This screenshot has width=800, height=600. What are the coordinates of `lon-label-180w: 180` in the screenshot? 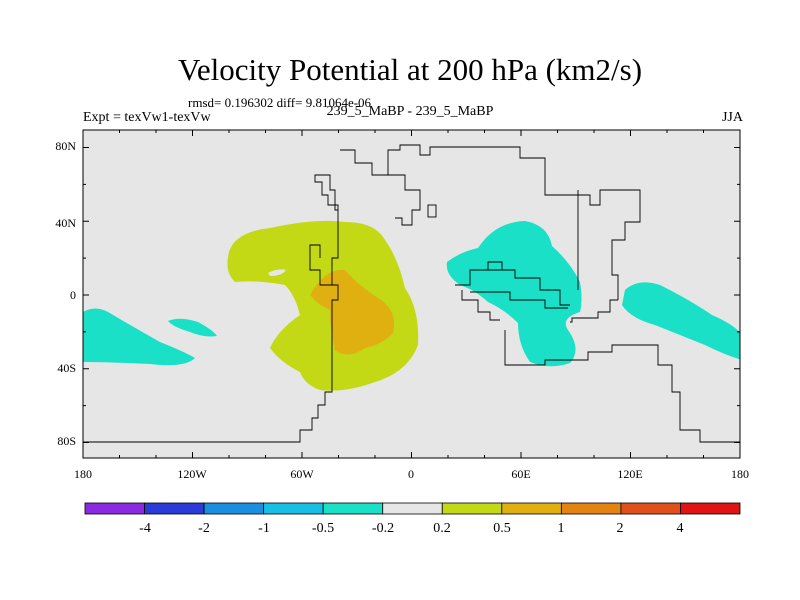 It's located at (83, 474).